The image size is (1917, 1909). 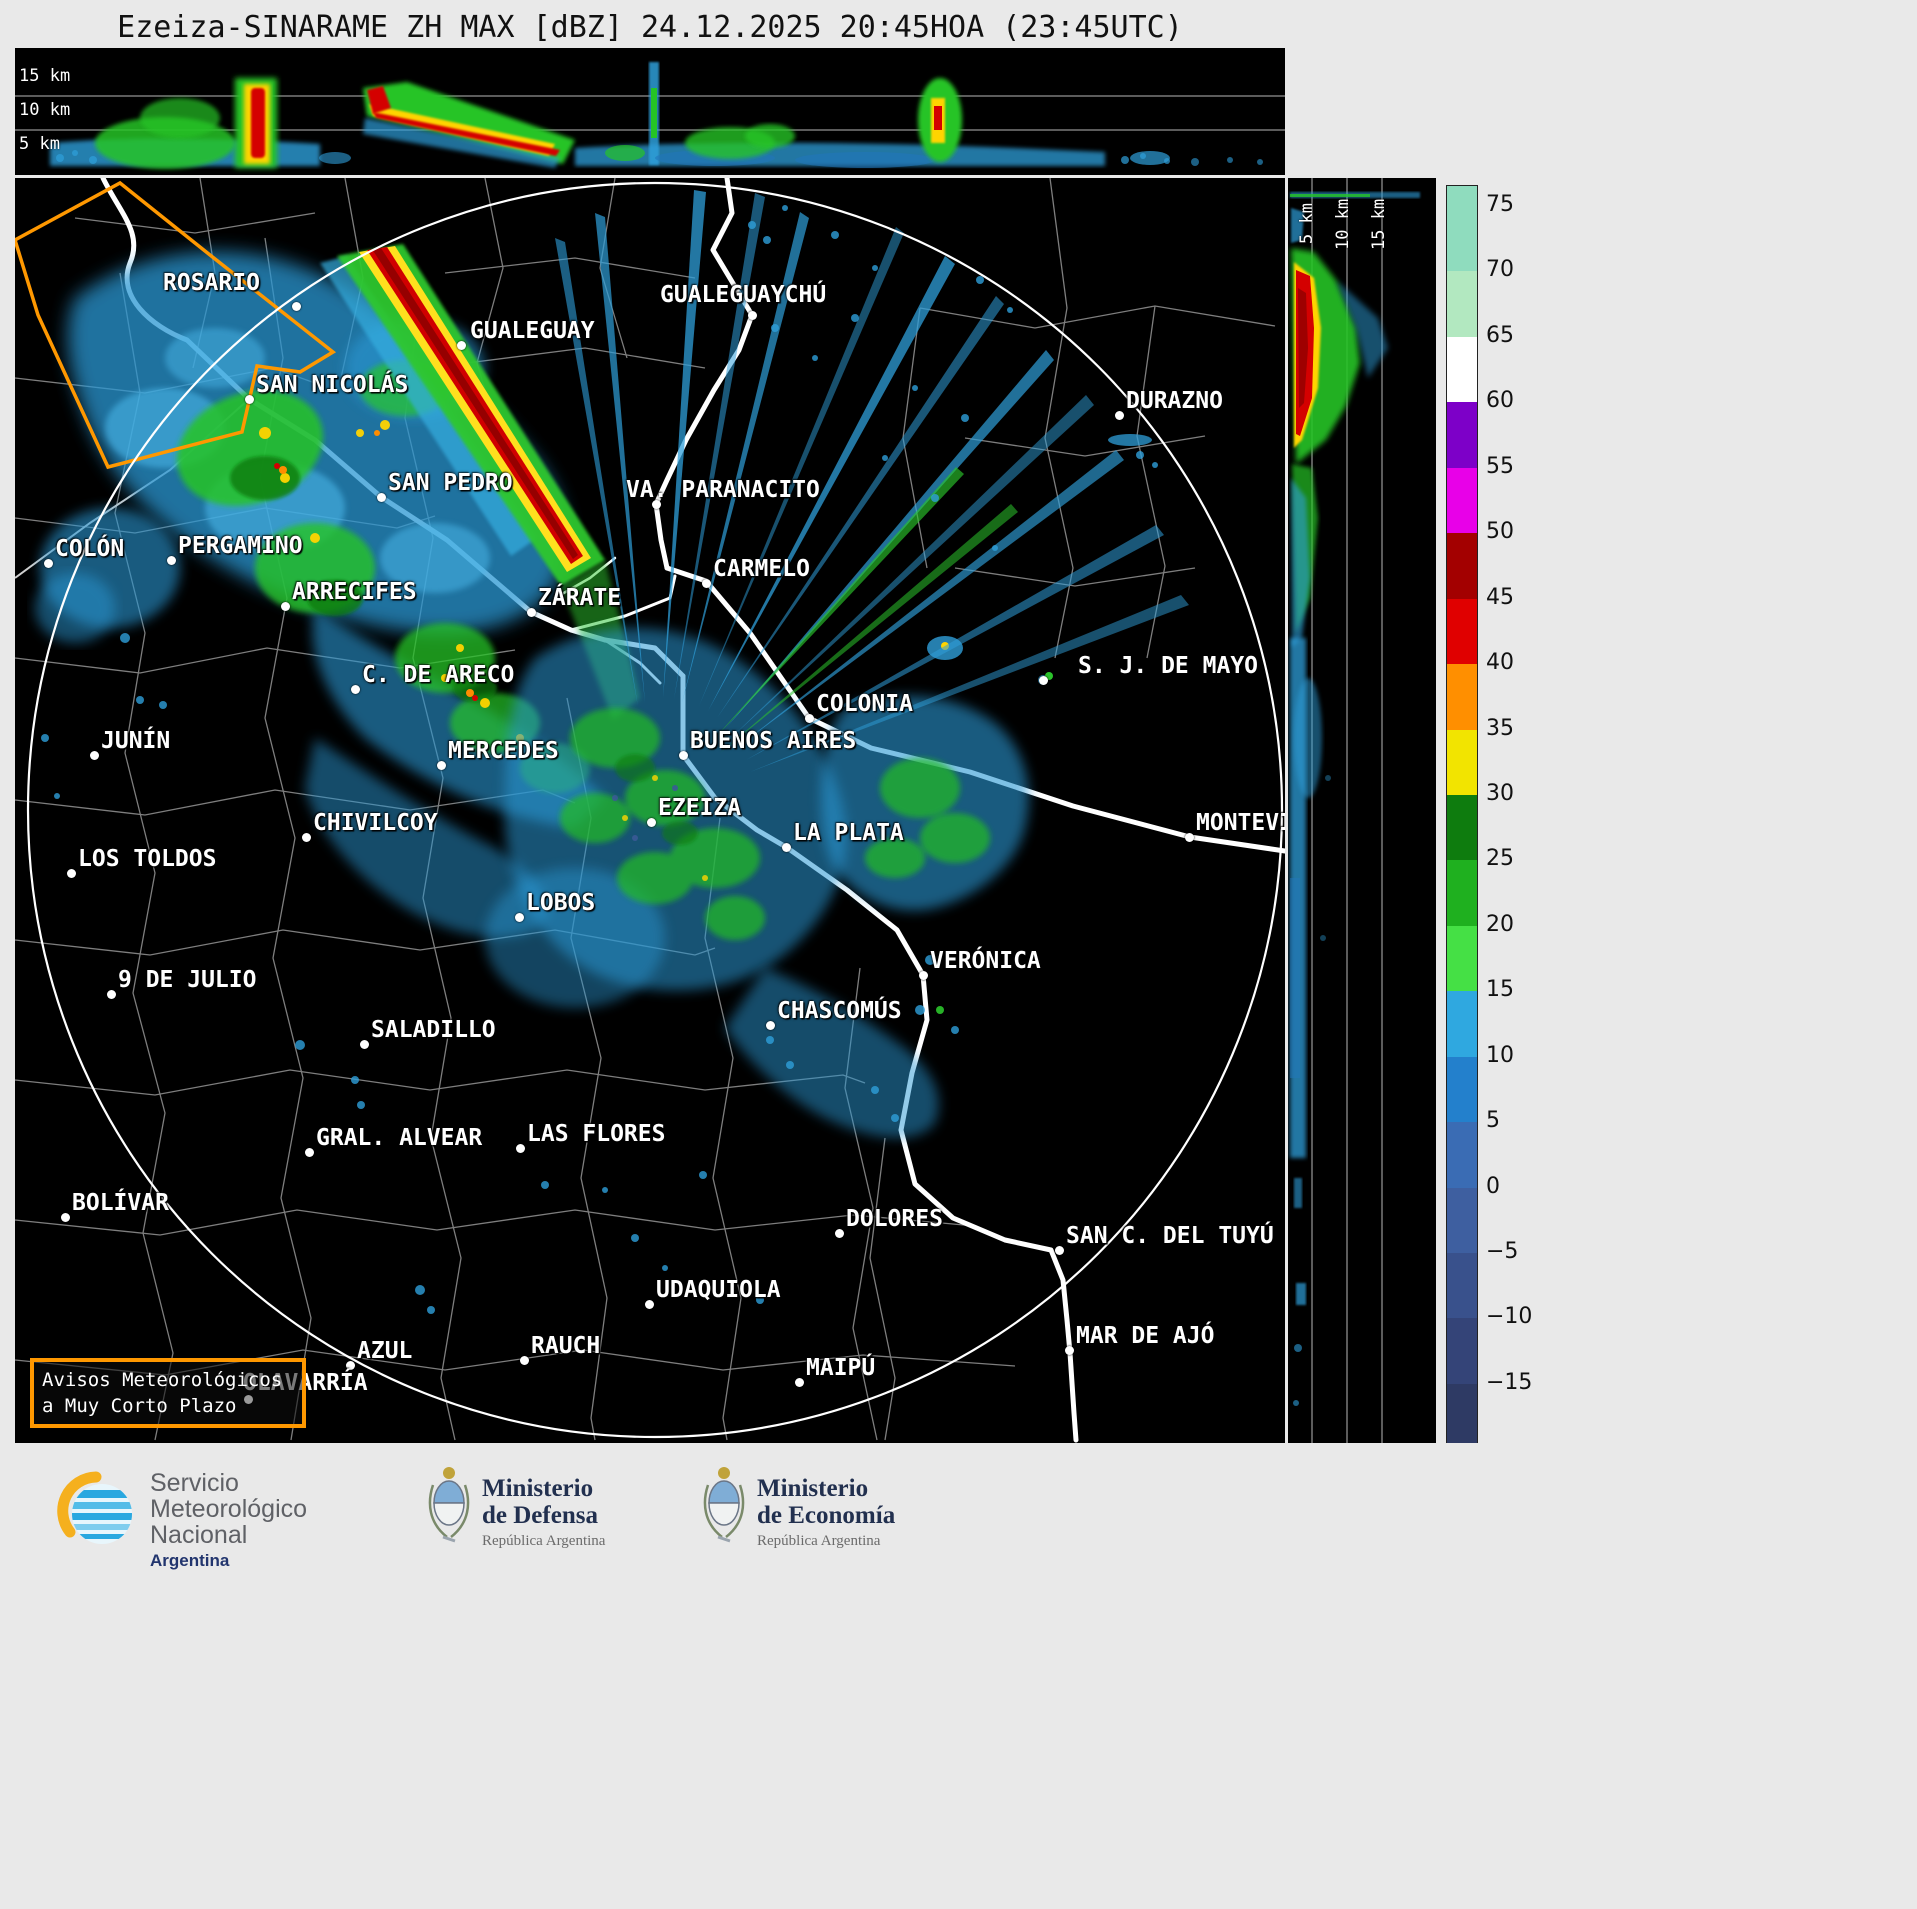 What do you see at coordinates (1500, 401) in the screenshot?
I see `colorbar-tick-label: 60` at bounding box center [1500, 401].